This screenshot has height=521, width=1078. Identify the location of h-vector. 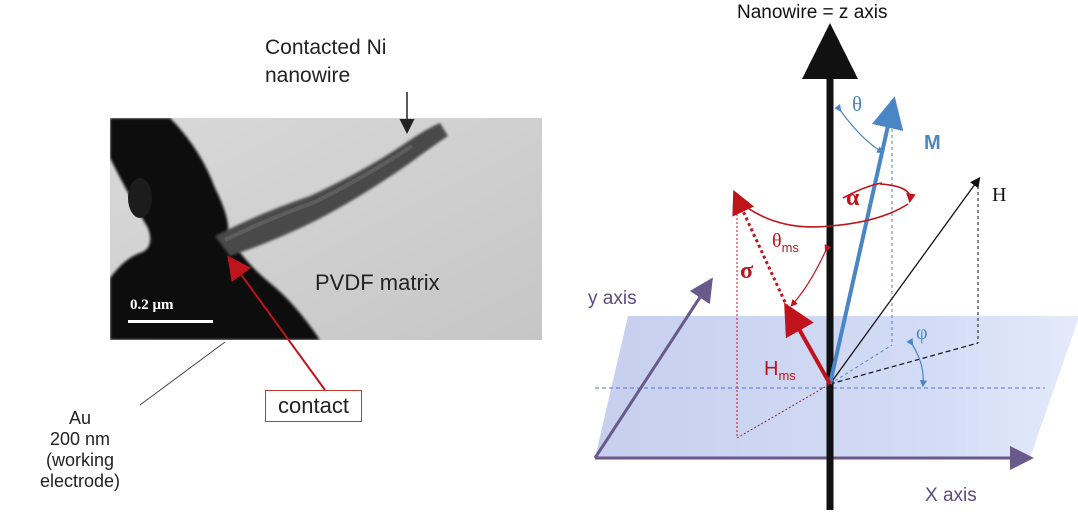
(905, 280).